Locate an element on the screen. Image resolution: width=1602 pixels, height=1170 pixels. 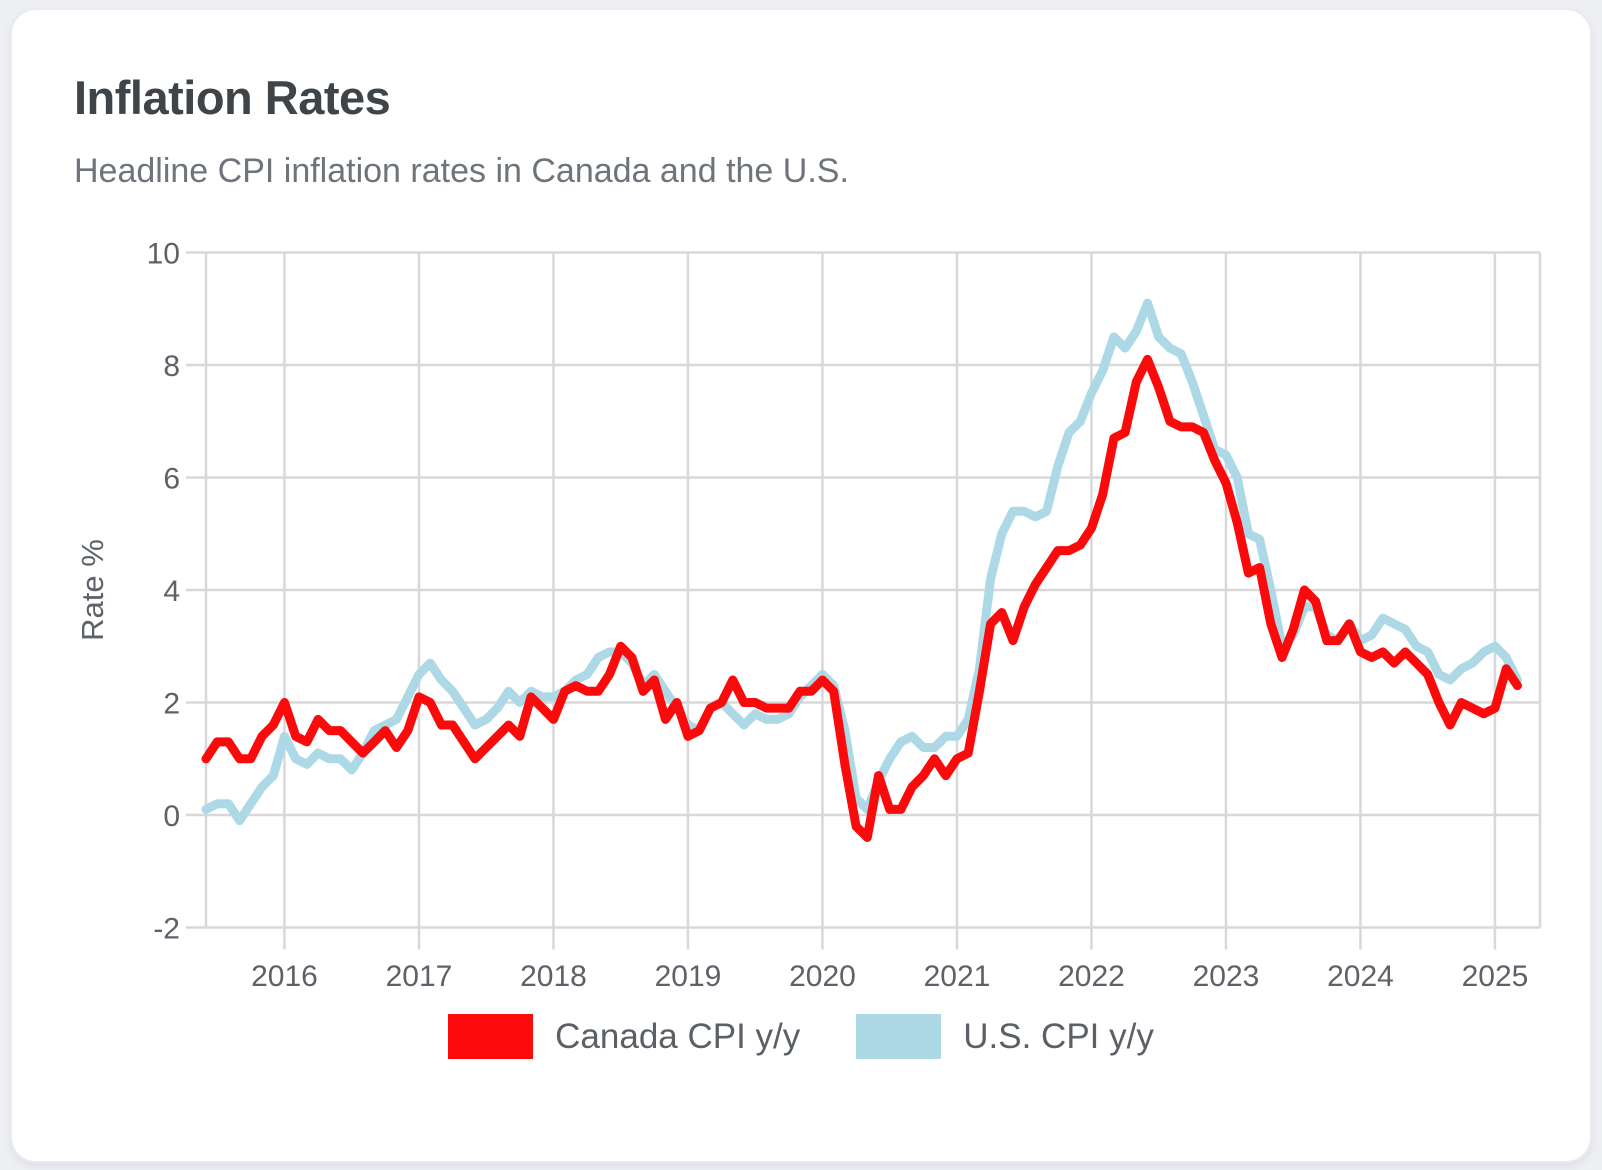
x-tick-label: 2021 is located at coordinates (957, 976).